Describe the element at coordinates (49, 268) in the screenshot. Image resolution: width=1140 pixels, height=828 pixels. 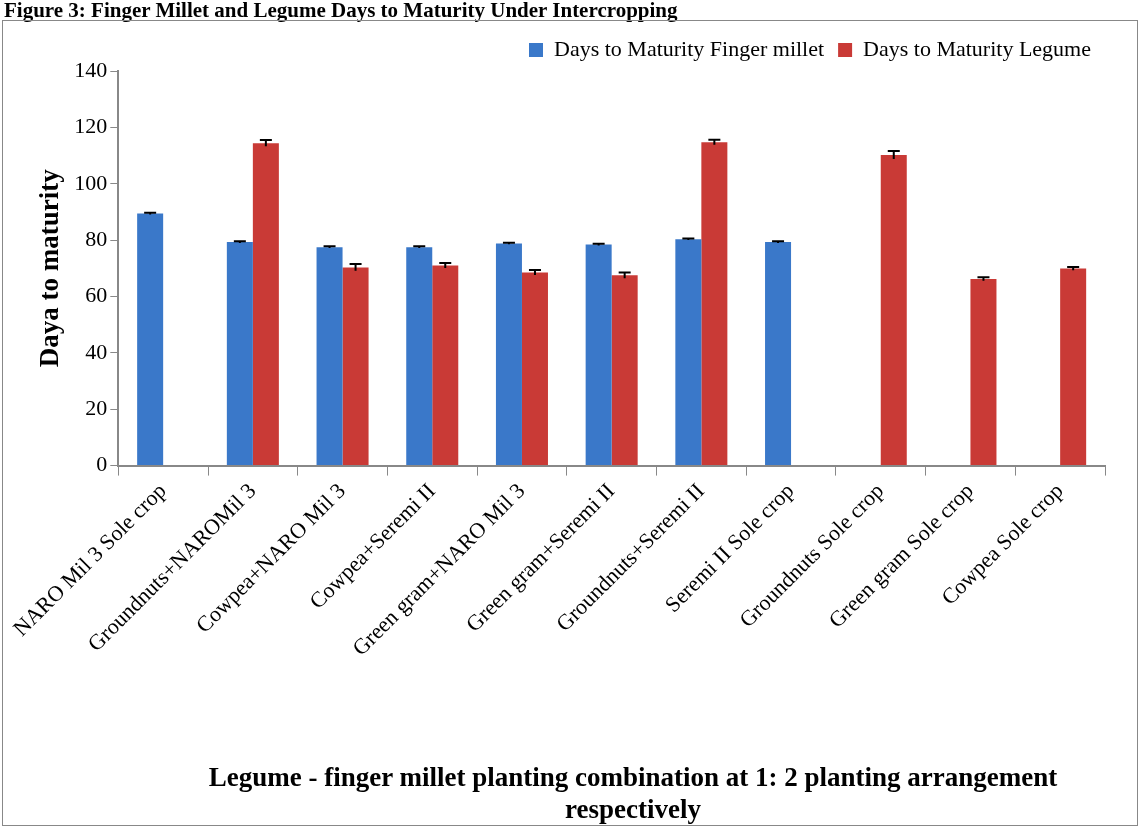
I see `y-axis-title: Daya to maturity` at that location.